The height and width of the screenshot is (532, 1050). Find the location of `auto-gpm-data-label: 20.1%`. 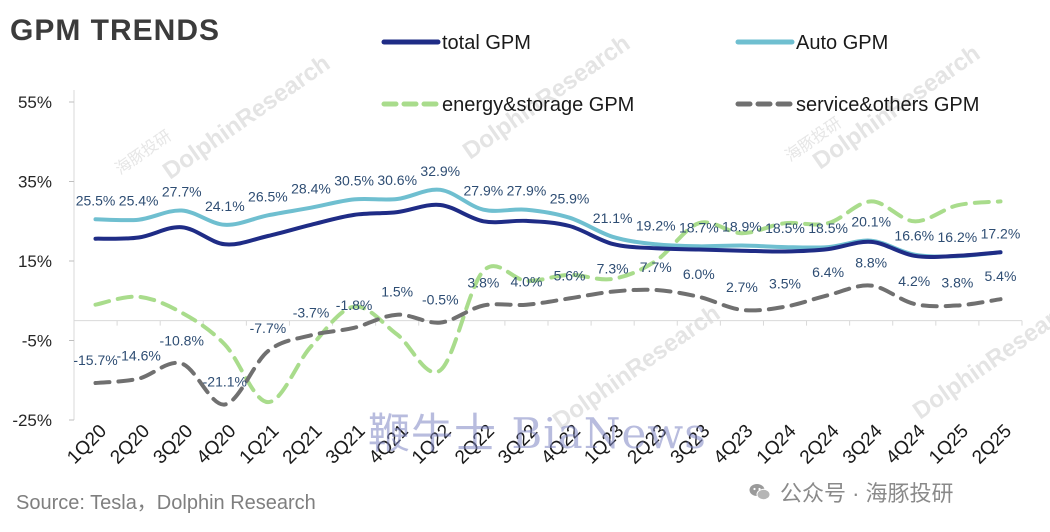

auto-gpm-data-label: 20.1% is located at coordinates (871, 222).